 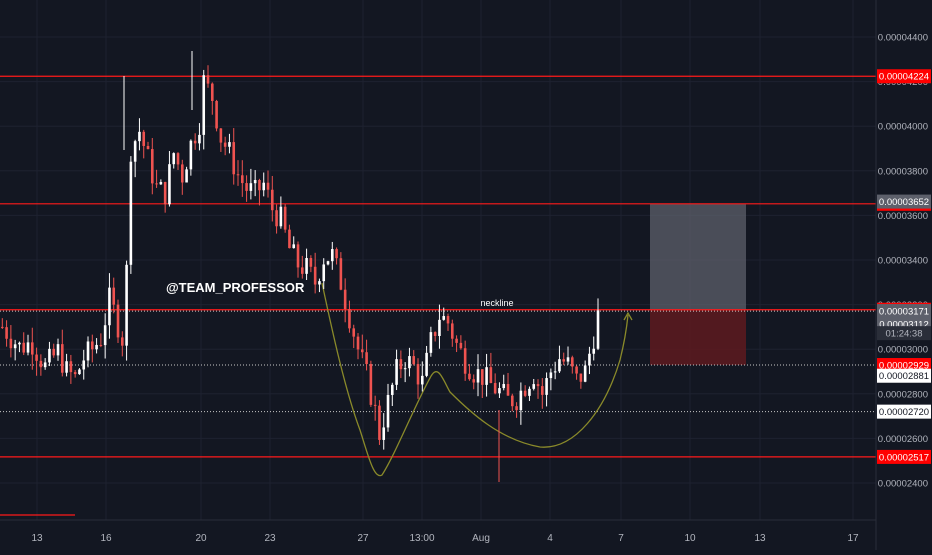 I want to click on price-badge-label: 0.00002881, so click(x=904, y=376).